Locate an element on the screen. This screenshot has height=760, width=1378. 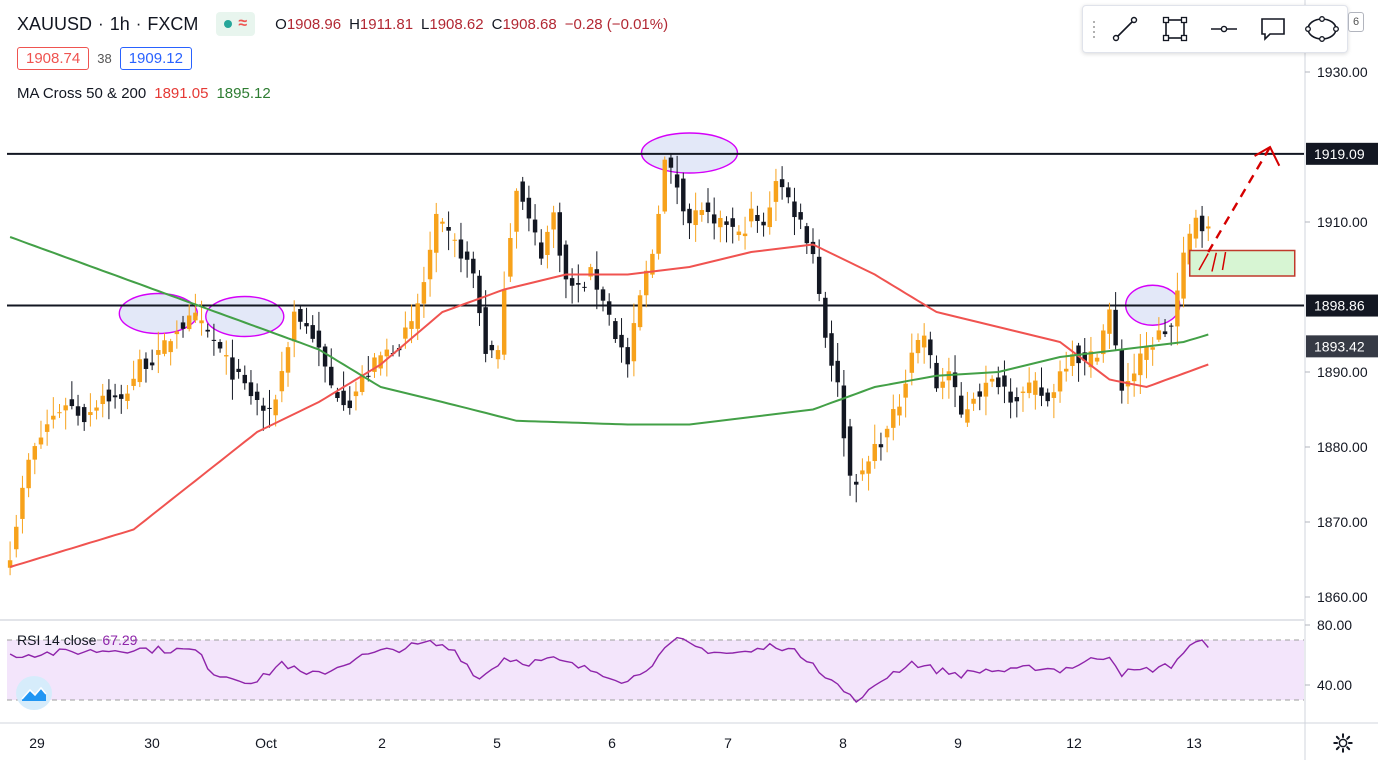
market-open-icon is located at coordinates (228, 24).